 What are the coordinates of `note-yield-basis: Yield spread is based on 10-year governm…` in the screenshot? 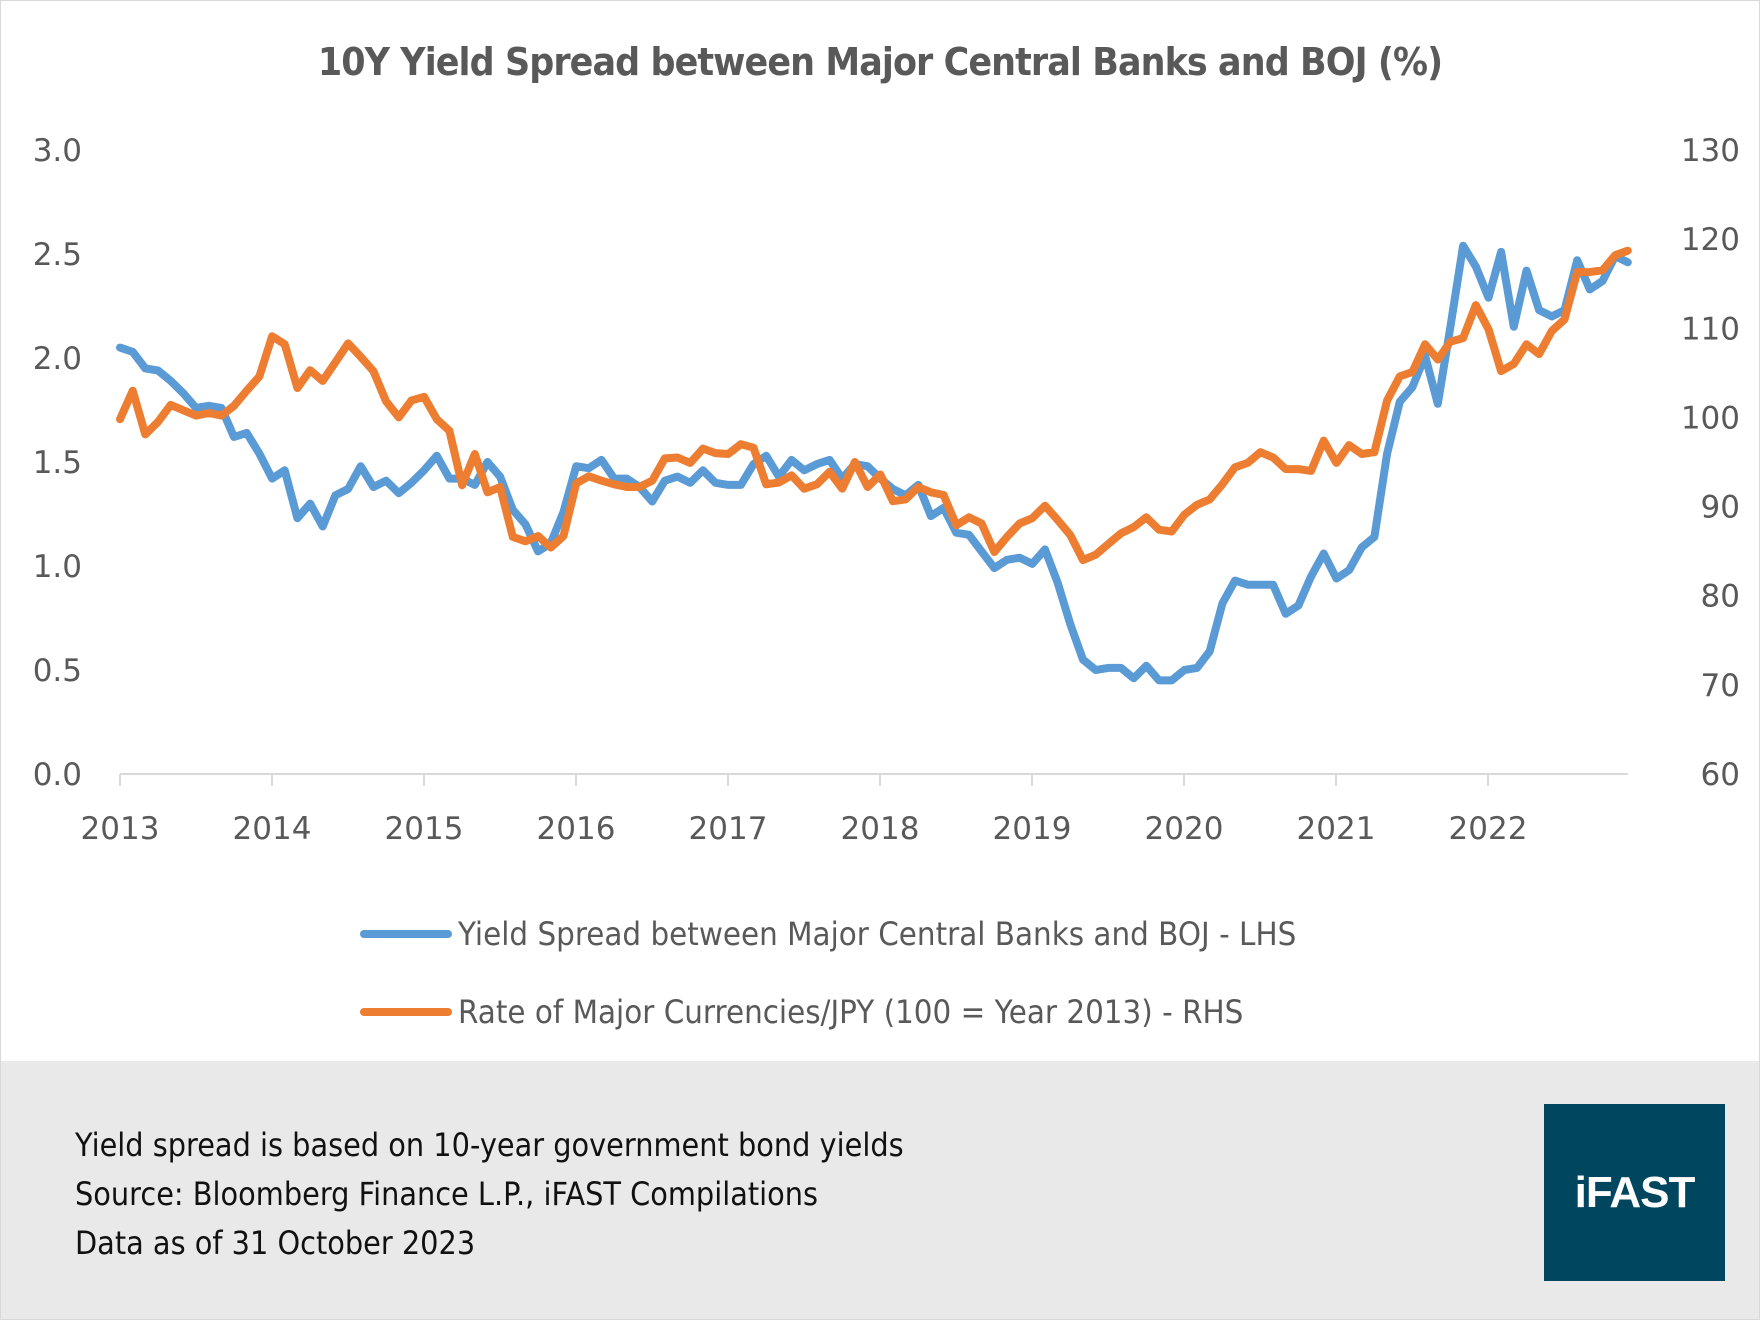 It's located at (489, 1145).